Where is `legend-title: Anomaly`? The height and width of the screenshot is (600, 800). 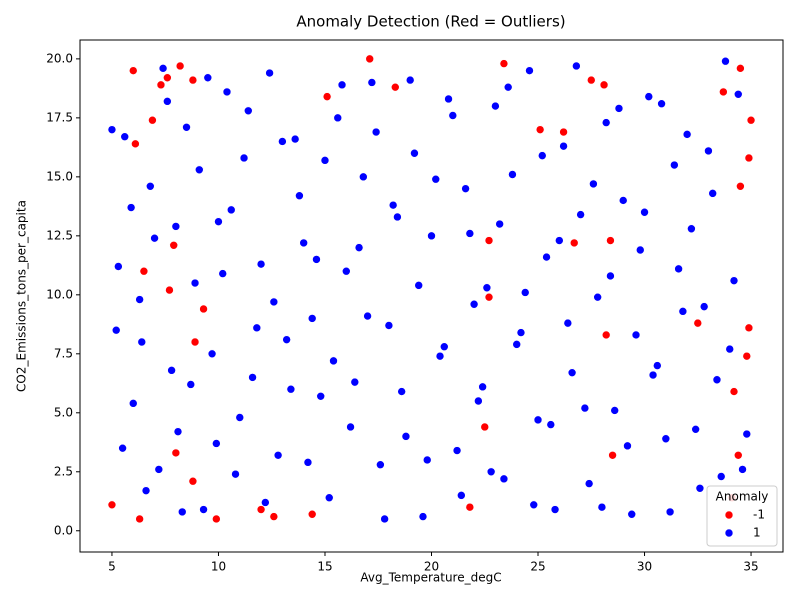 legend-title: Anomaly is located at coordinates (742, 497).